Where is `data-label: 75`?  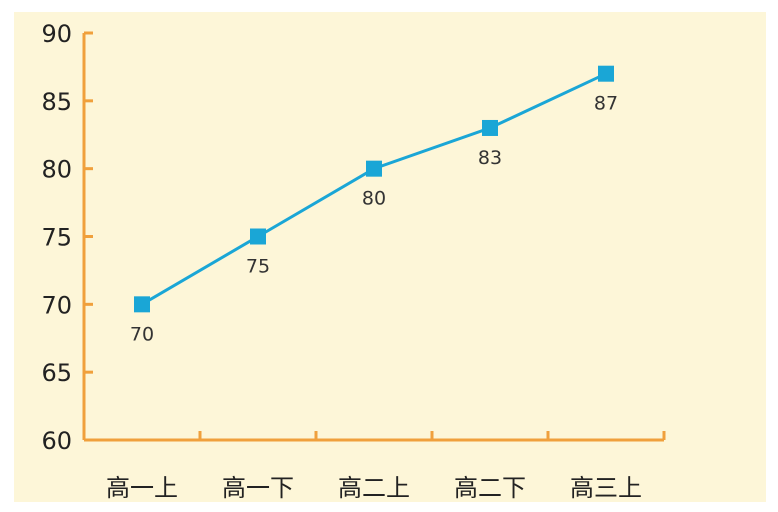 data-label: 75 is located at coordinates (258, 267).